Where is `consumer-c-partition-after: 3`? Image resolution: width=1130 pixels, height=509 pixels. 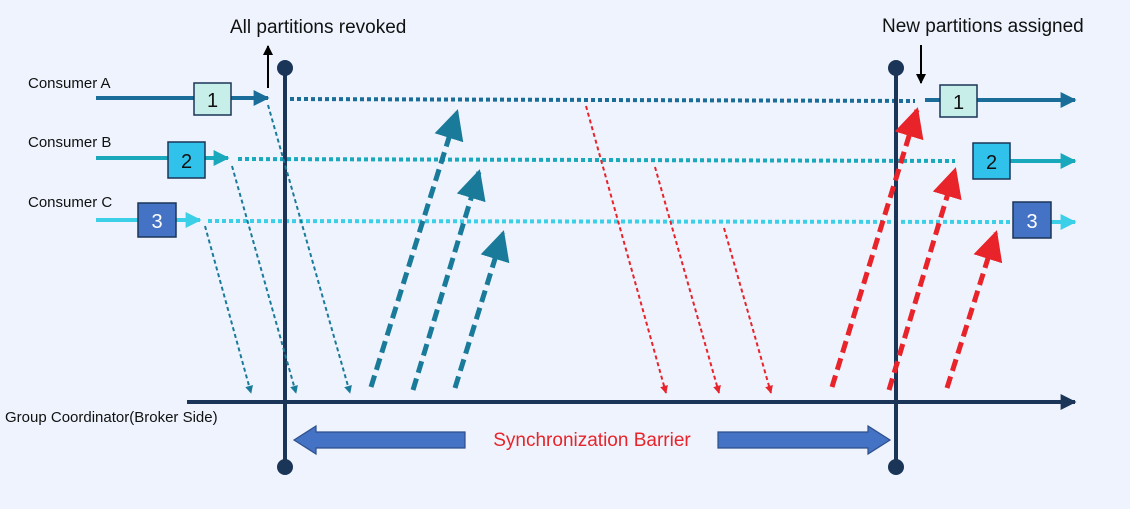
consumer-c-partition-after: 3 is located at coordinates (1032, 220).